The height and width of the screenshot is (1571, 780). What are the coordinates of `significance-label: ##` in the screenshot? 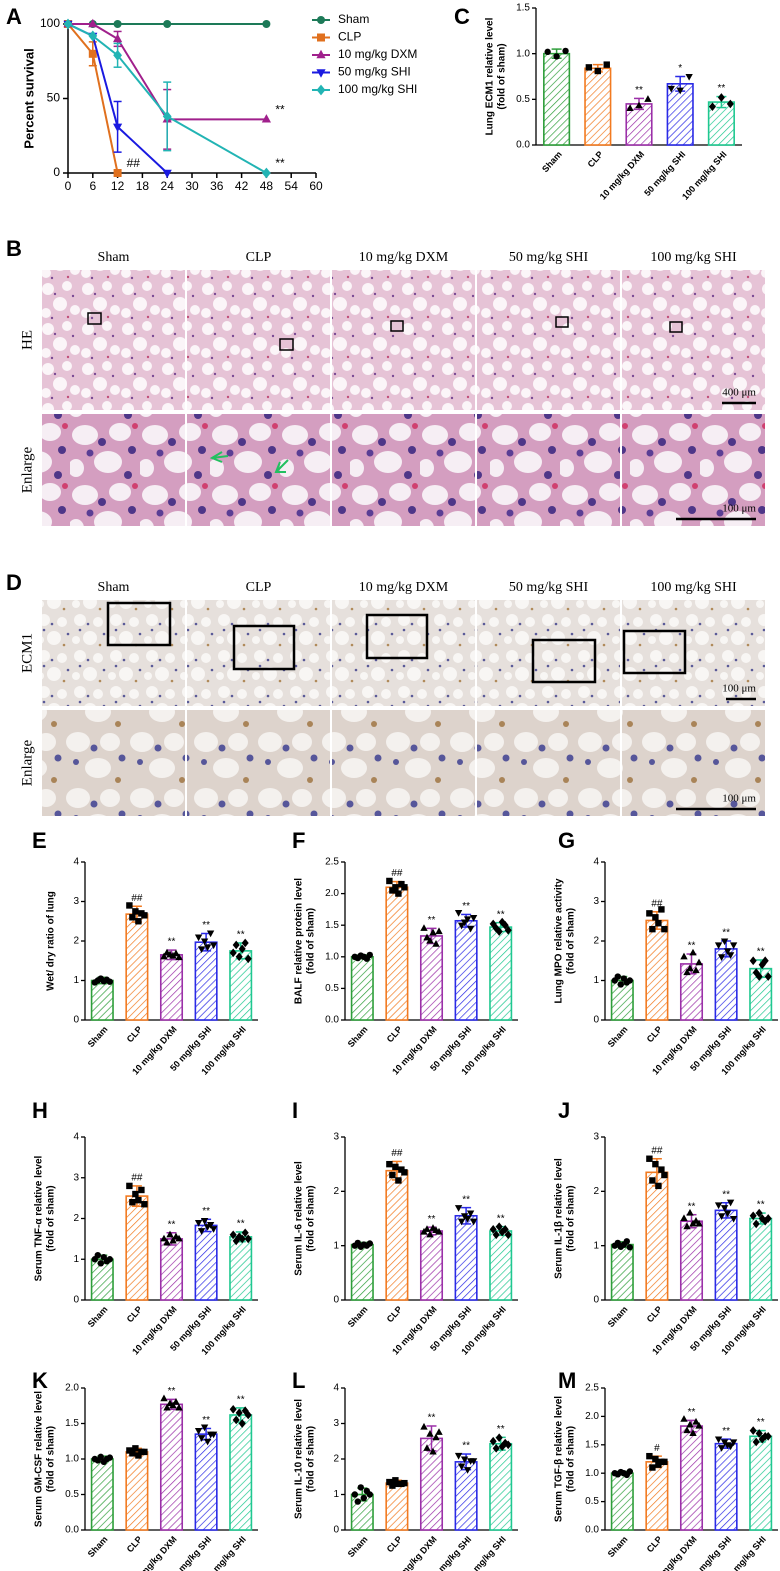 It's located at (397, 1153).